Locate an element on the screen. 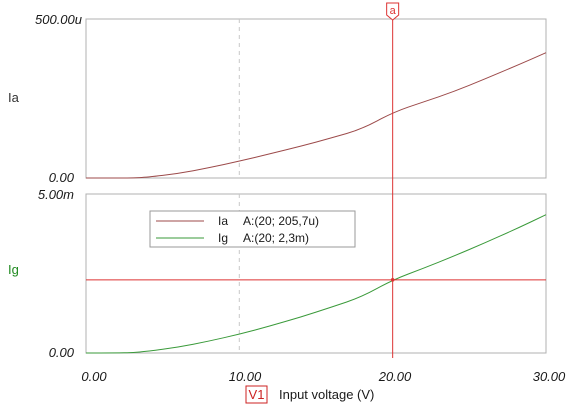 This screenshot has width=577, height=408. cursor-flag-label: a is located at coordinates (393, 11).